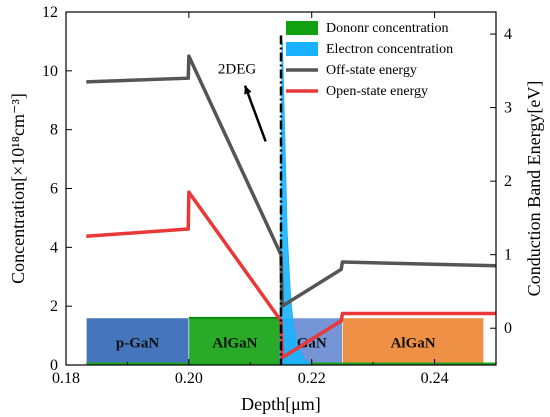 The height and width of the screenshot is (417, 550). What do you see at coordinates (255, 113) in the screenshot?
I see `annotation-arrow-shaft` at bounding box center [255, 113].